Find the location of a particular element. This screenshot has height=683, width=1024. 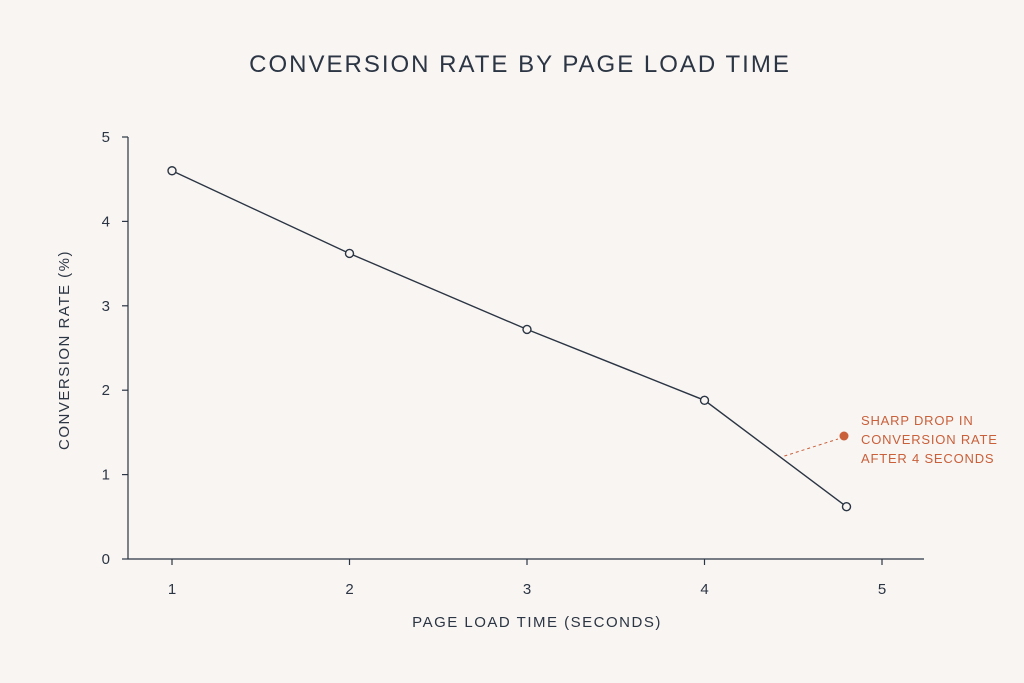

annotation-dot is located at coordinates (844, 436).